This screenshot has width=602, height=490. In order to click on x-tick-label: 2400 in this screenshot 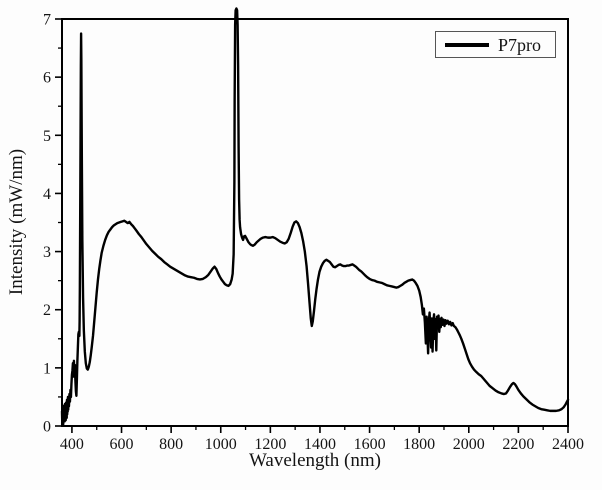, I will do `click(568, 444)`.